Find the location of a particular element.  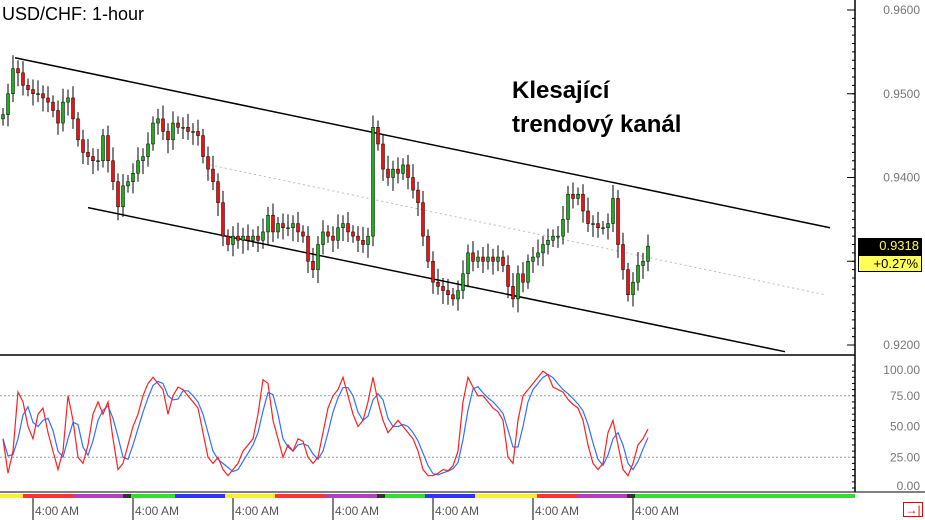

price-tick-label: 0.9200 is located at coordinates (901, 345).